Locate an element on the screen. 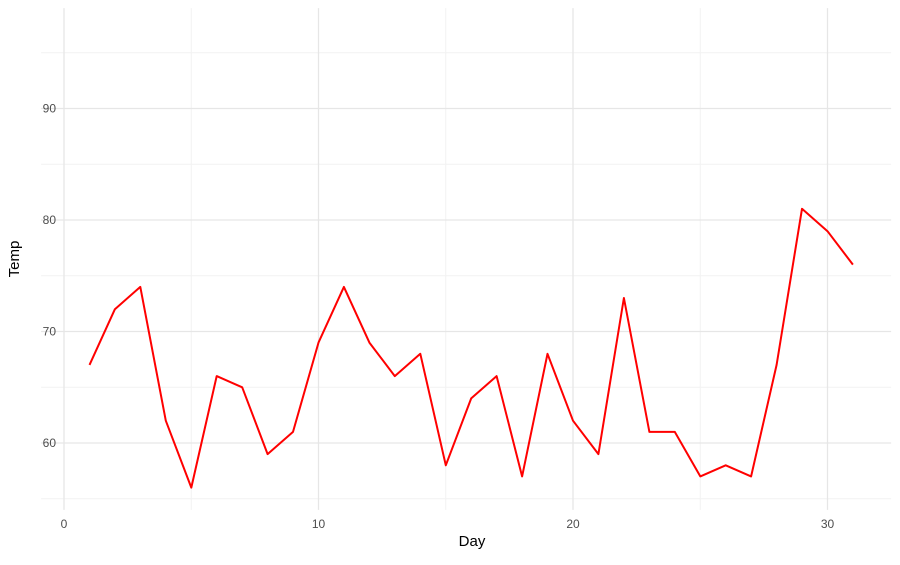 This screenshot has height=565, width=900. x-tick-label: 0 is located at coordinates (64, 524).